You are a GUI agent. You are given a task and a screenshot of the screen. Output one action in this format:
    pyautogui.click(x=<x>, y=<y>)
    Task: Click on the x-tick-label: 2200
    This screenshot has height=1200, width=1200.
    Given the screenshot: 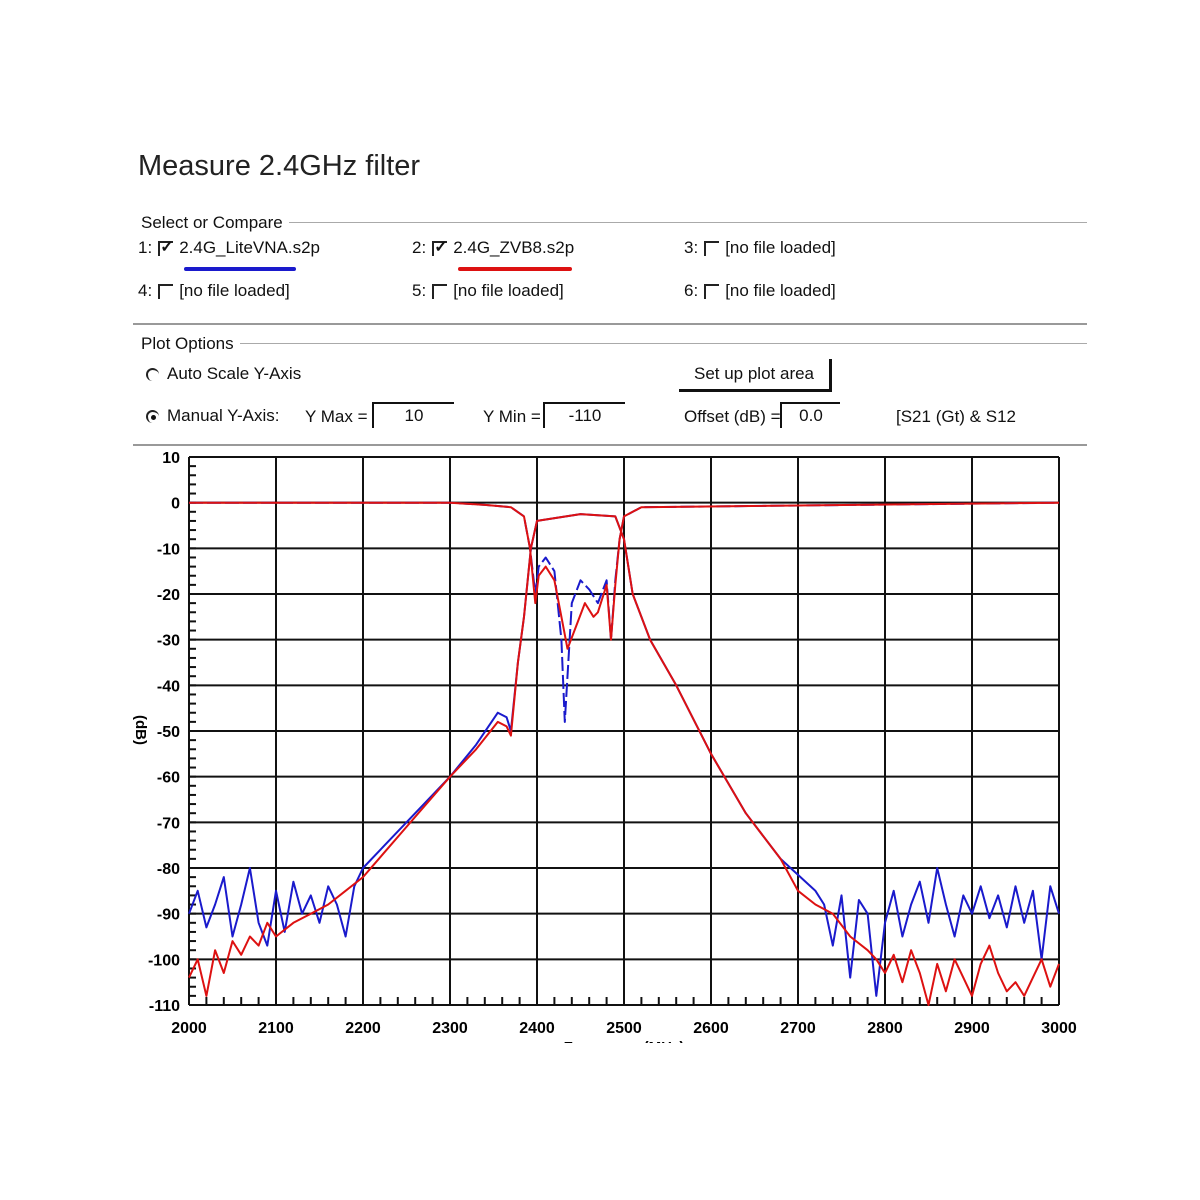 What is the action you would take?
    pyautogui.click(x=363, y=1028)
    